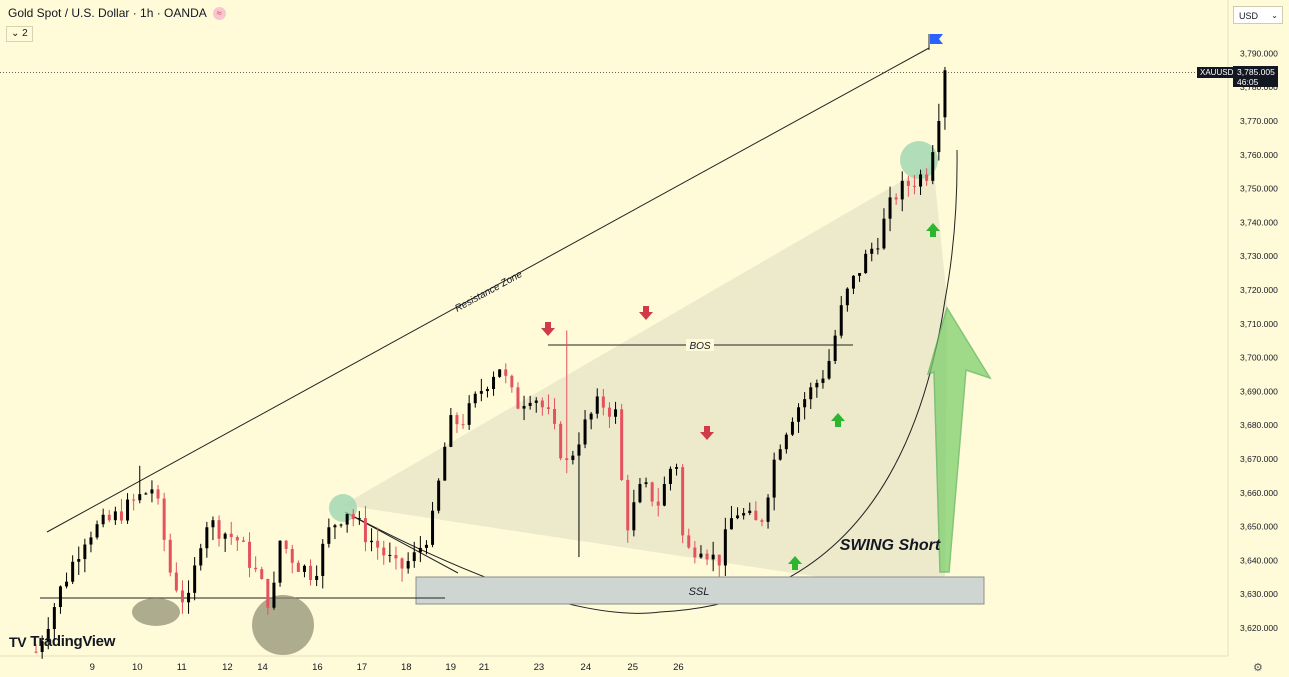  I want to click on y-tick-label: 3,780.000, so click(1259, 87).